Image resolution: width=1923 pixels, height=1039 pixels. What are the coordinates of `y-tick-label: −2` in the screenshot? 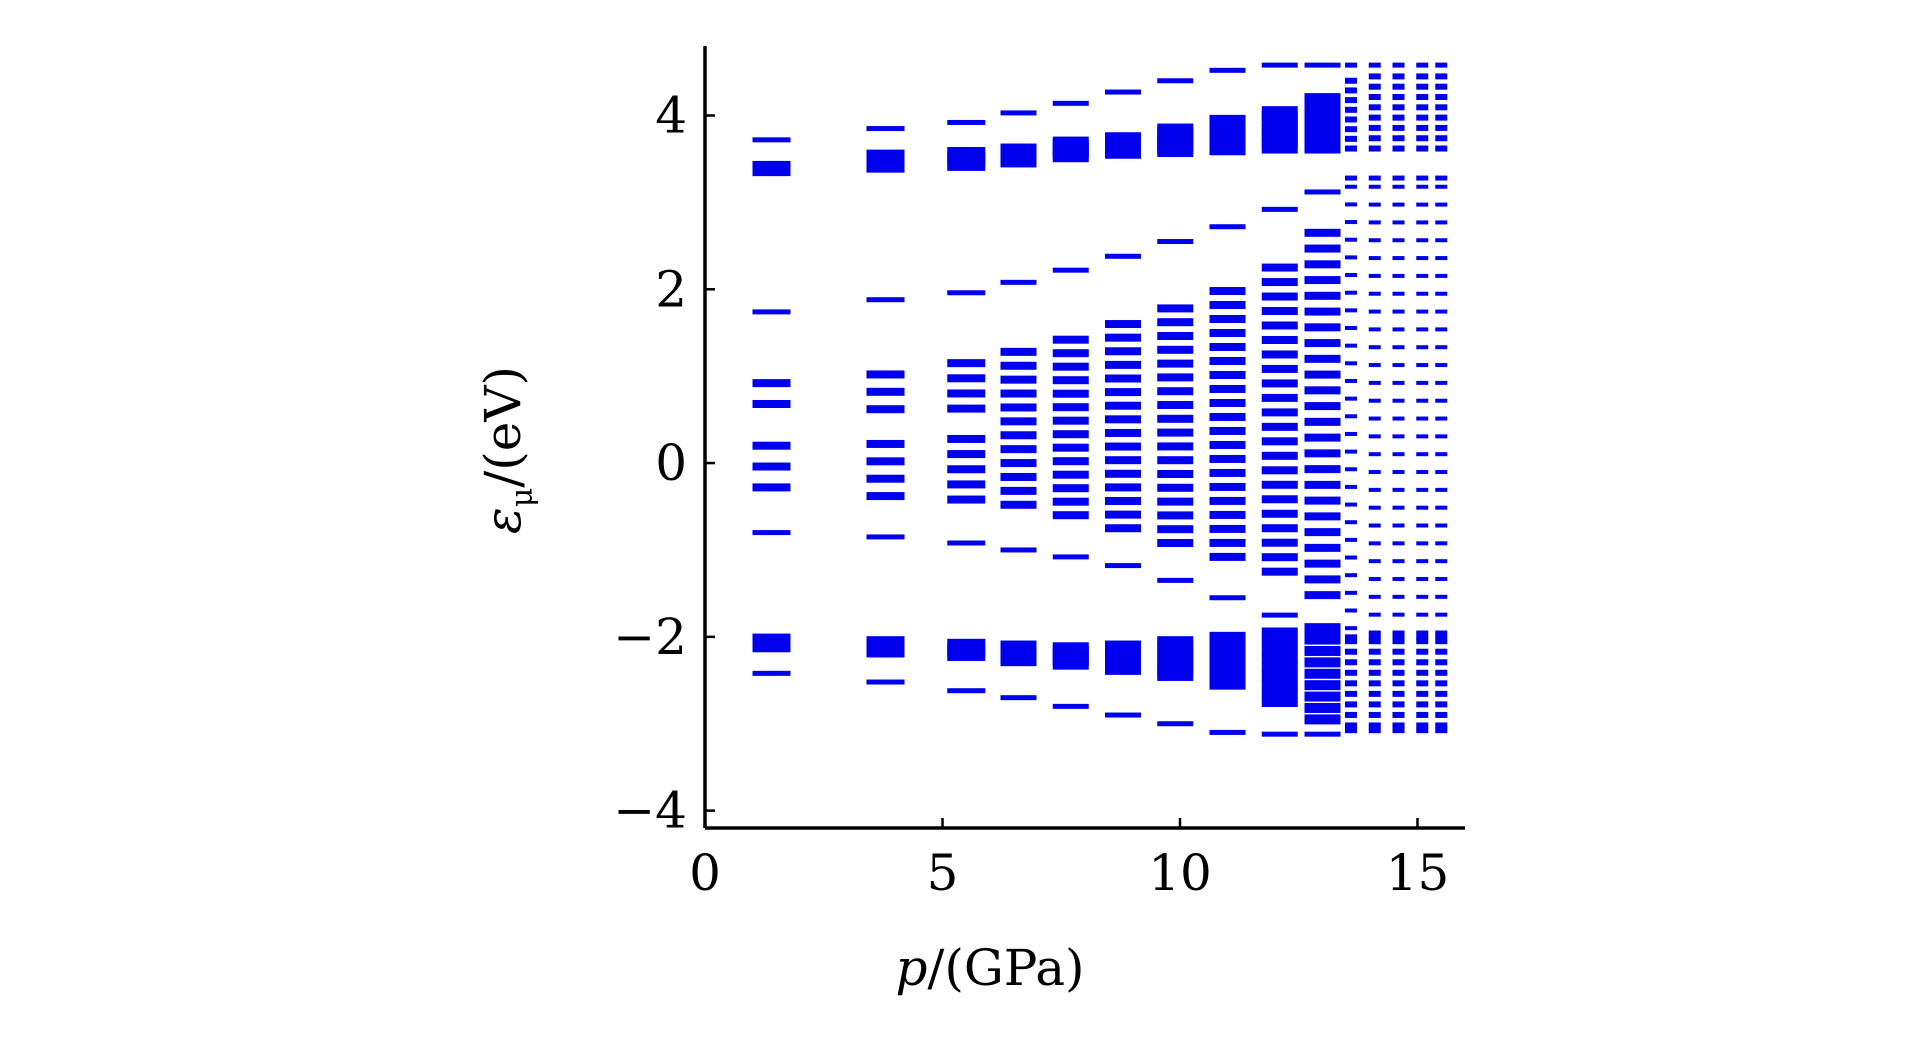 It's located at (650, 637).